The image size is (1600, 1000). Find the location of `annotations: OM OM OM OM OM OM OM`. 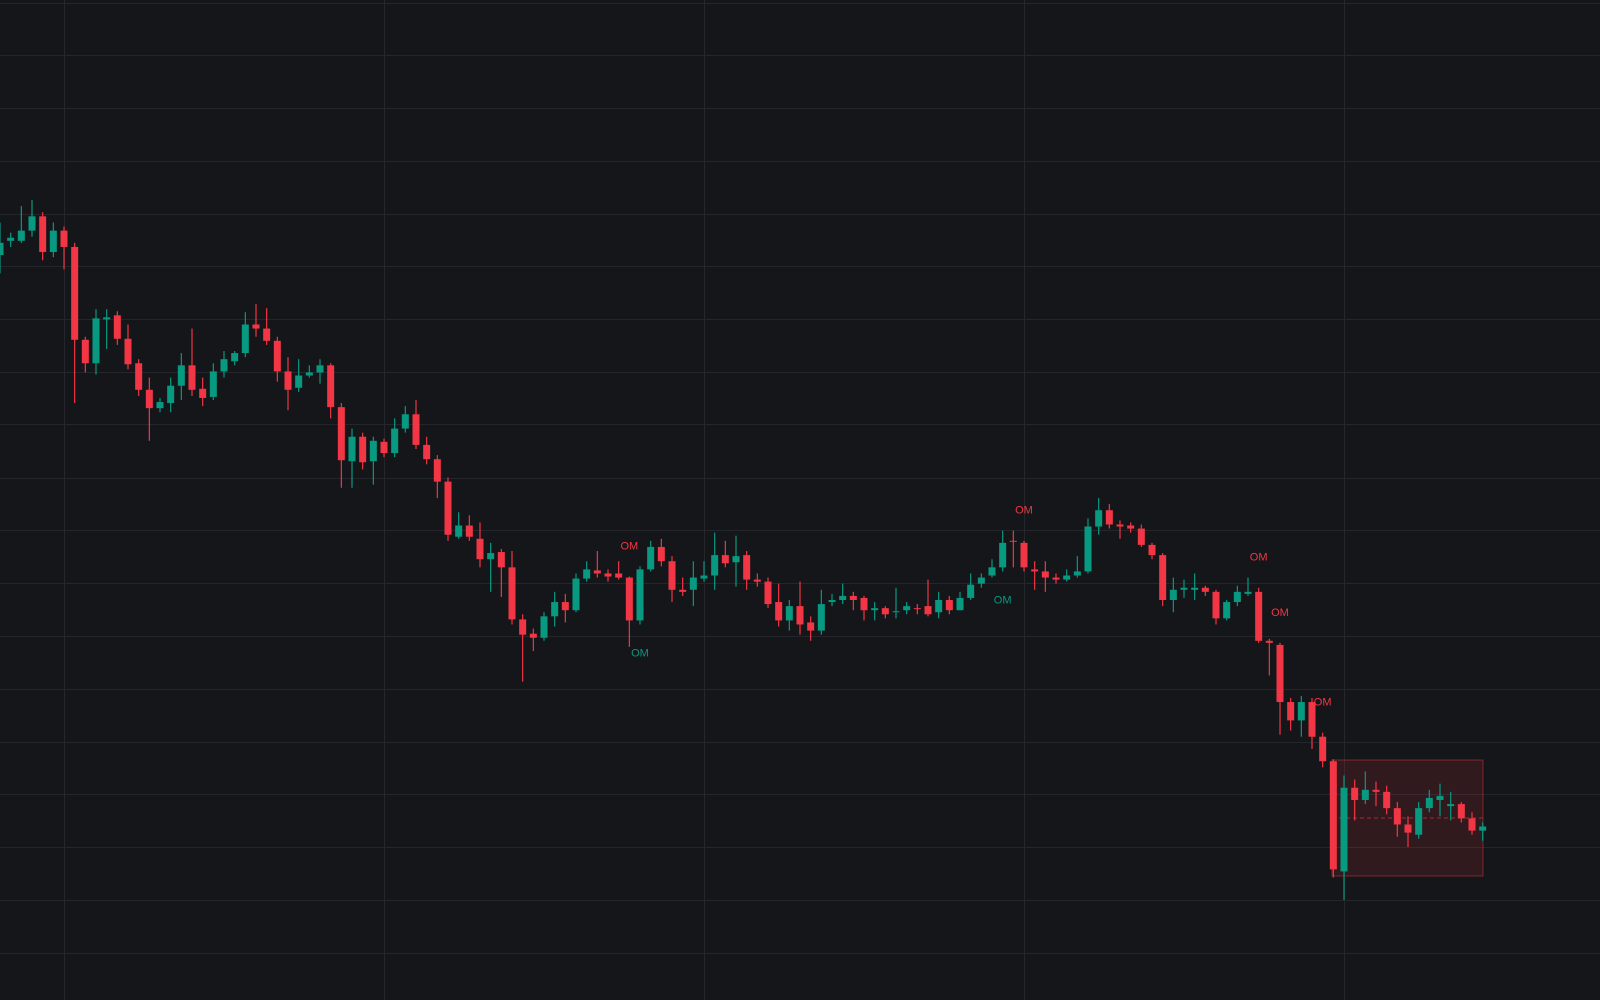

annotations: OM OM OM OM OM OM OM is located at coordinates (975, 607).